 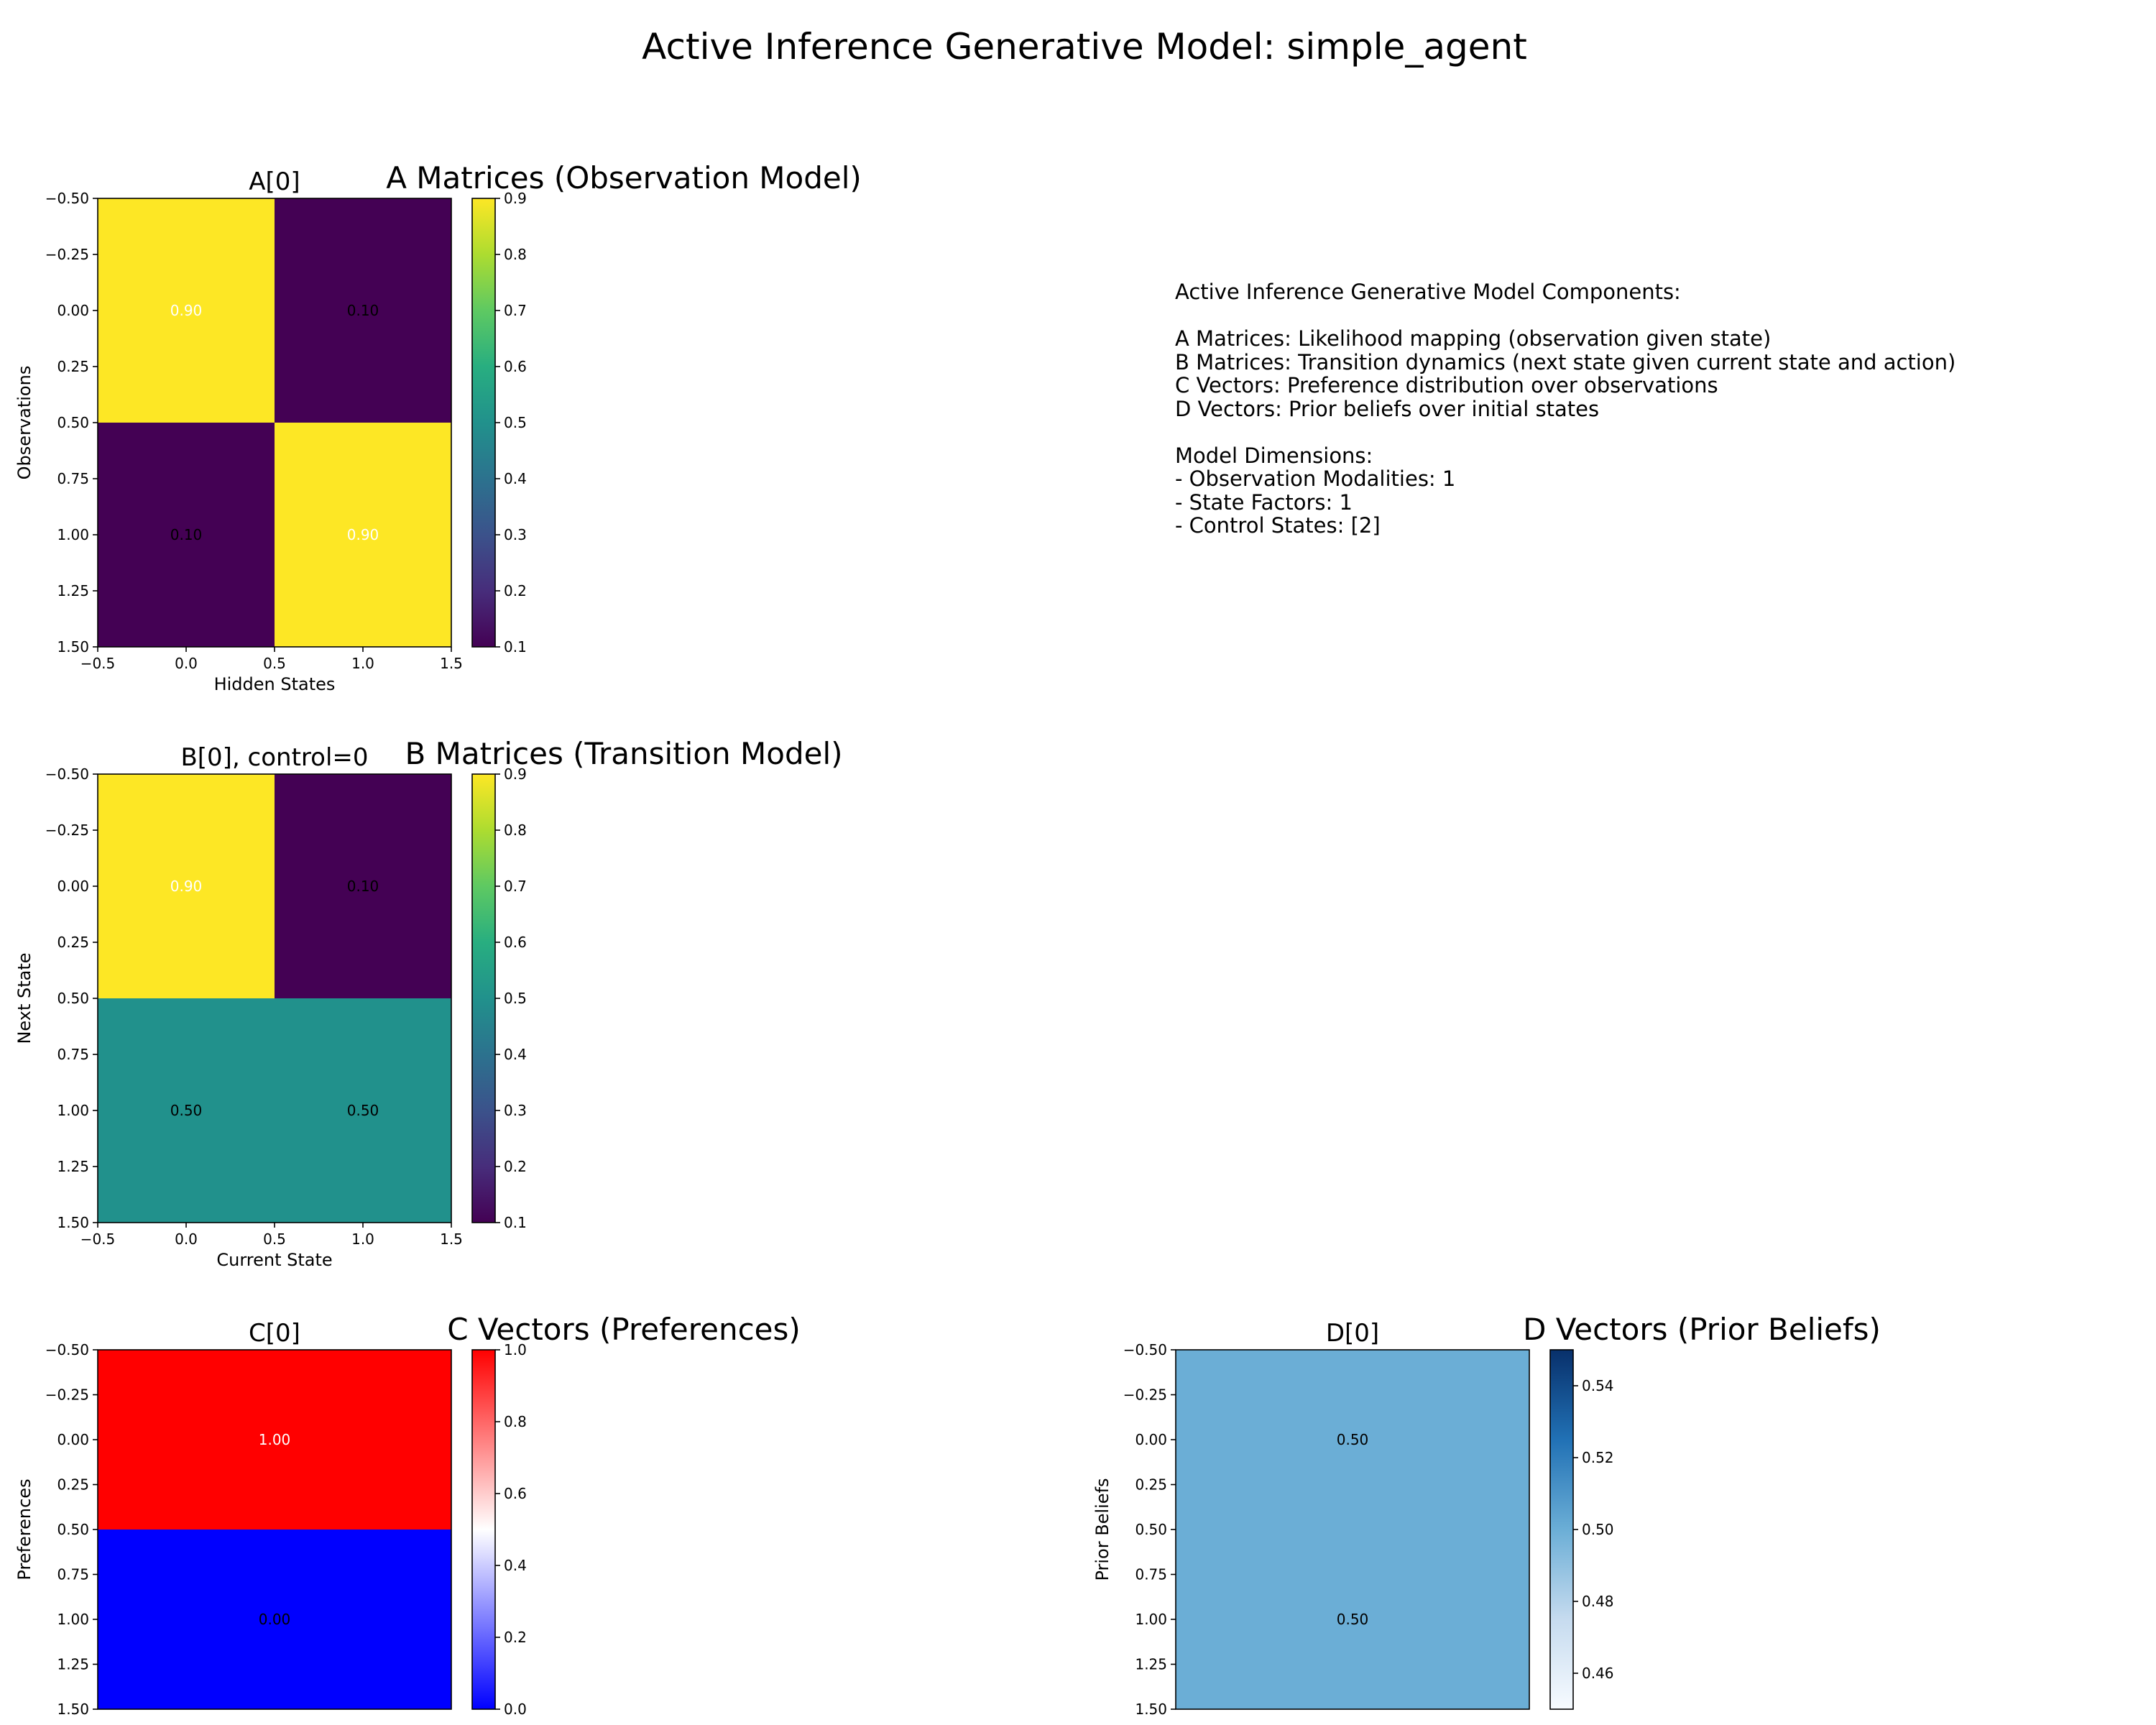 I want to click on colorbar-tick-label: 0.50, so click(x=1598, y=1529).